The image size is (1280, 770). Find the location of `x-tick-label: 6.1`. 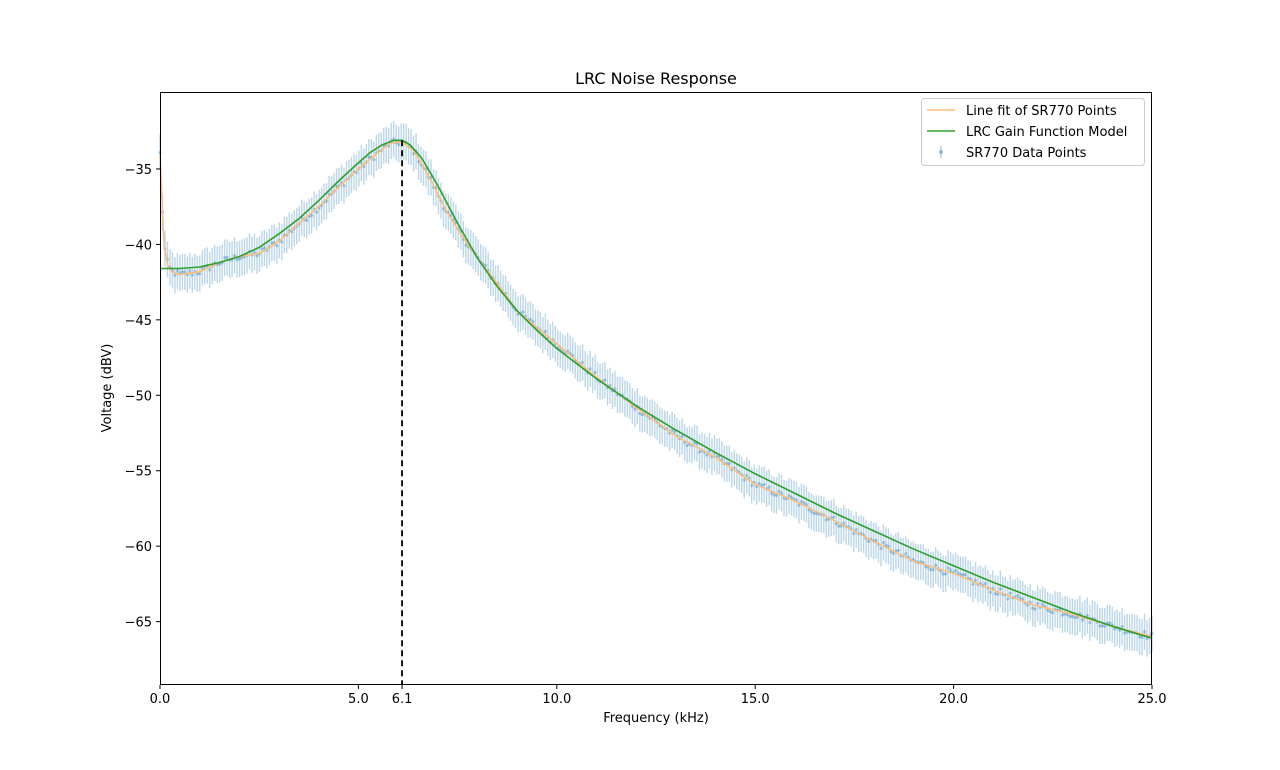

x-tick-label: 6.1 is located at coordinates (402, 699).